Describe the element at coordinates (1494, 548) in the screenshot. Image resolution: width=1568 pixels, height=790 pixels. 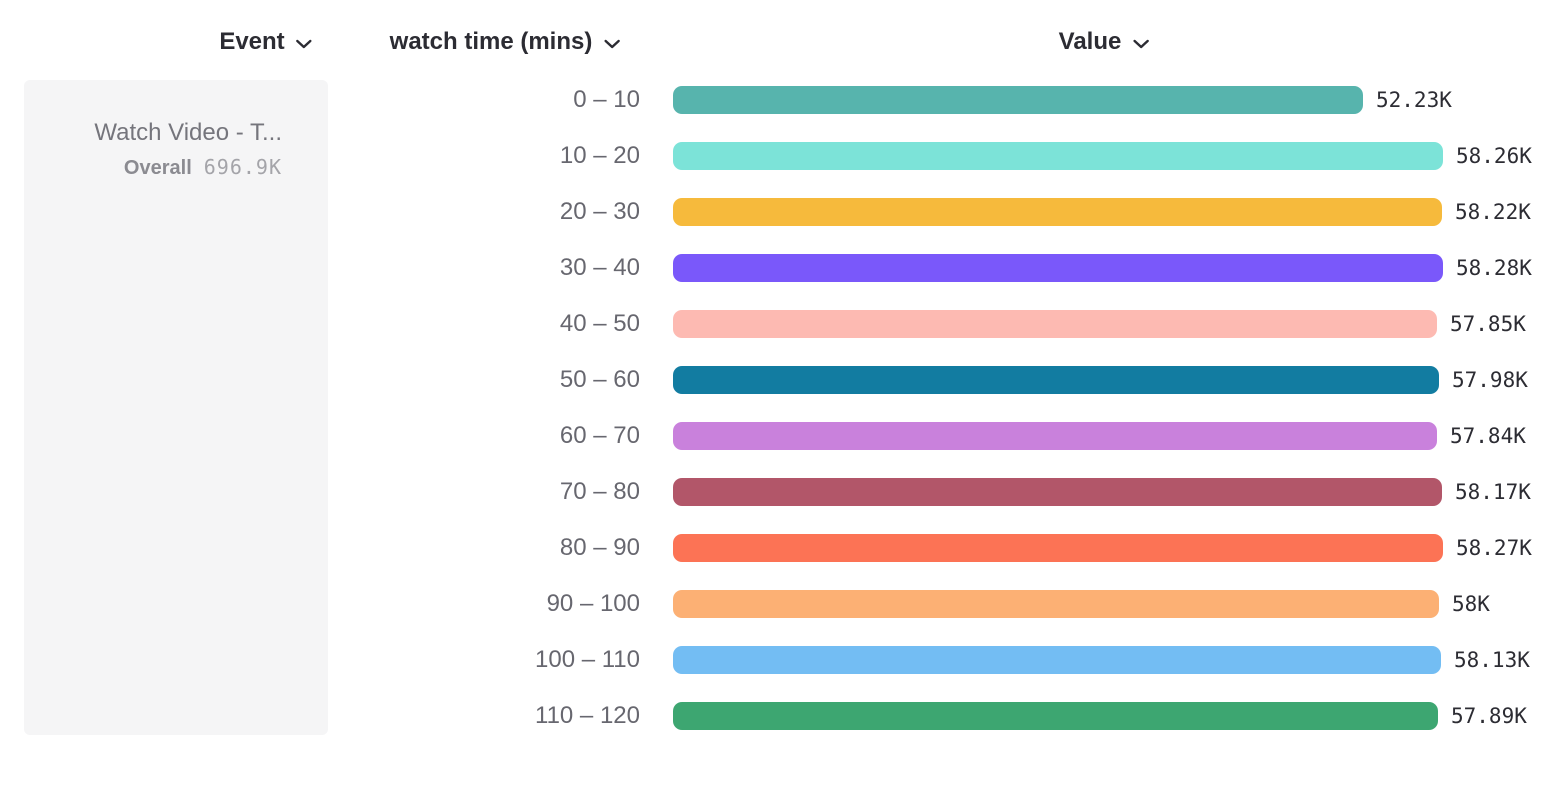
I see `bar-value-label: 58.27K` at that location.